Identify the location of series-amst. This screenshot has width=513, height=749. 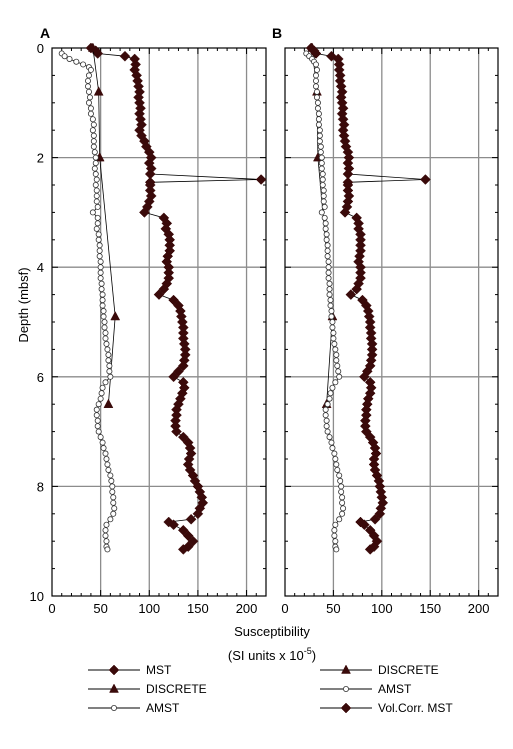
(325, 301).